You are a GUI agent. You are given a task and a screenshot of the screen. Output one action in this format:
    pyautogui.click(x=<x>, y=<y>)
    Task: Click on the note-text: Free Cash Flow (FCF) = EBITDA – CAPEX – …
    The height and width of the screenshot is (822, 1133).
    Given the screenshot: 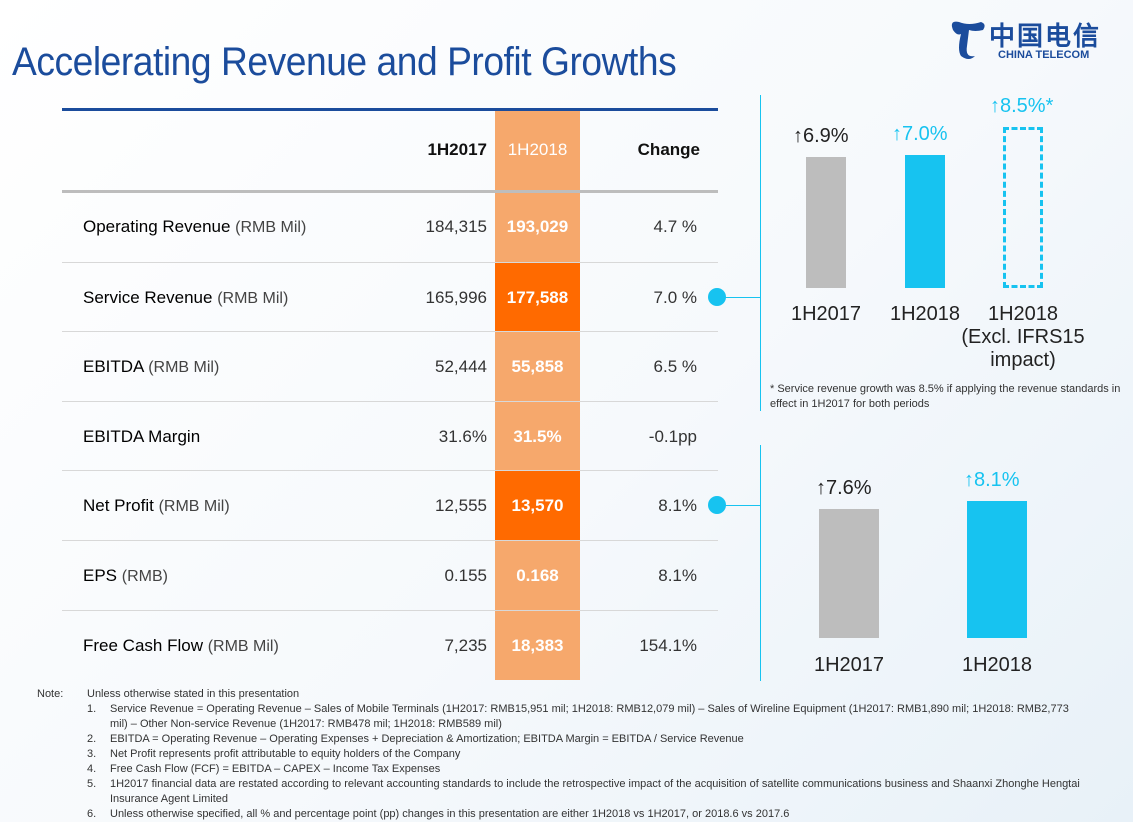 What is the action you would take?
    pyautogui.click(x=275, y=769)
    